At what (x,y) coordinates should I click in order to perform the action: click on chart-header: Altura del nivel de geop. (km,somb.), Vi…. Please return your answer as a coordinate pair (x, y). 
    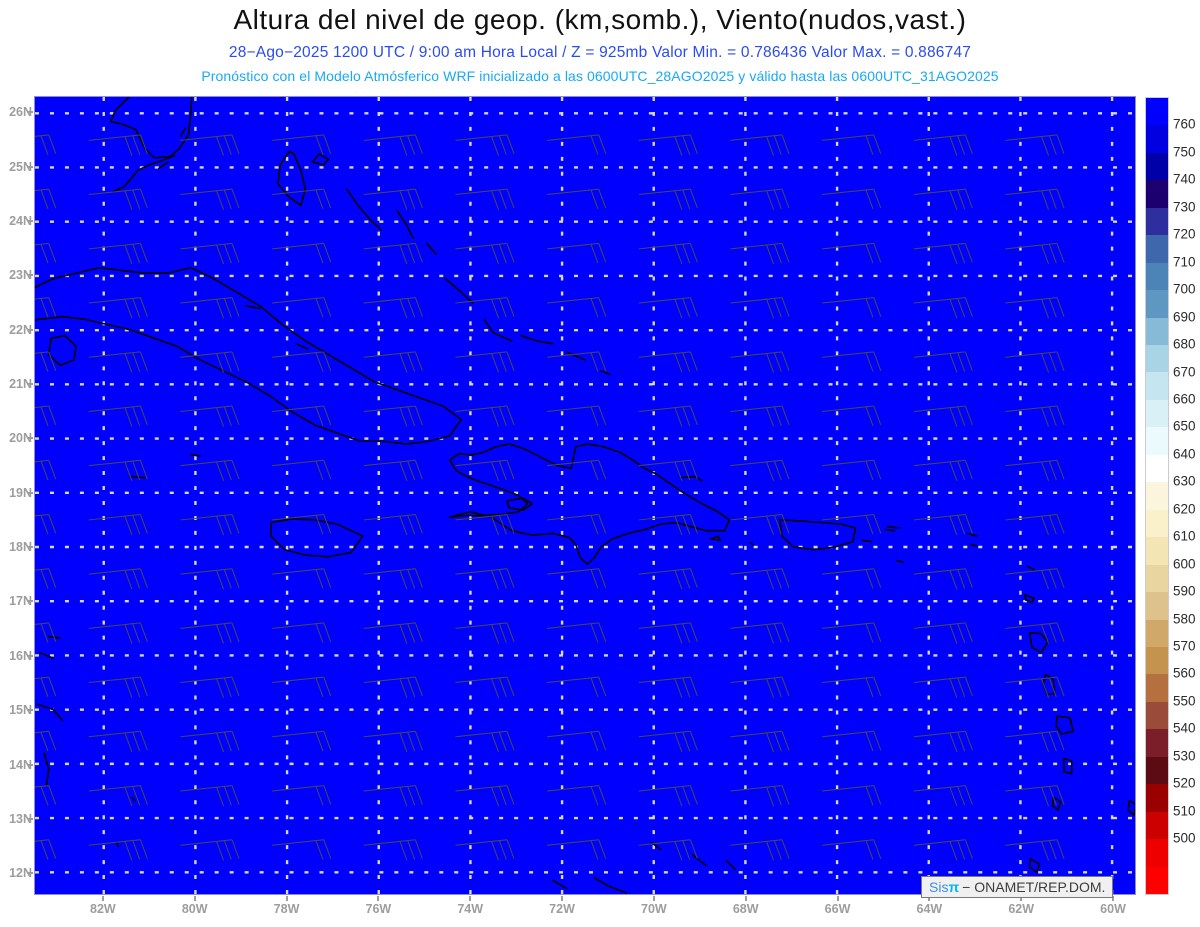
    Looking at the image, I should click on (600, 46).